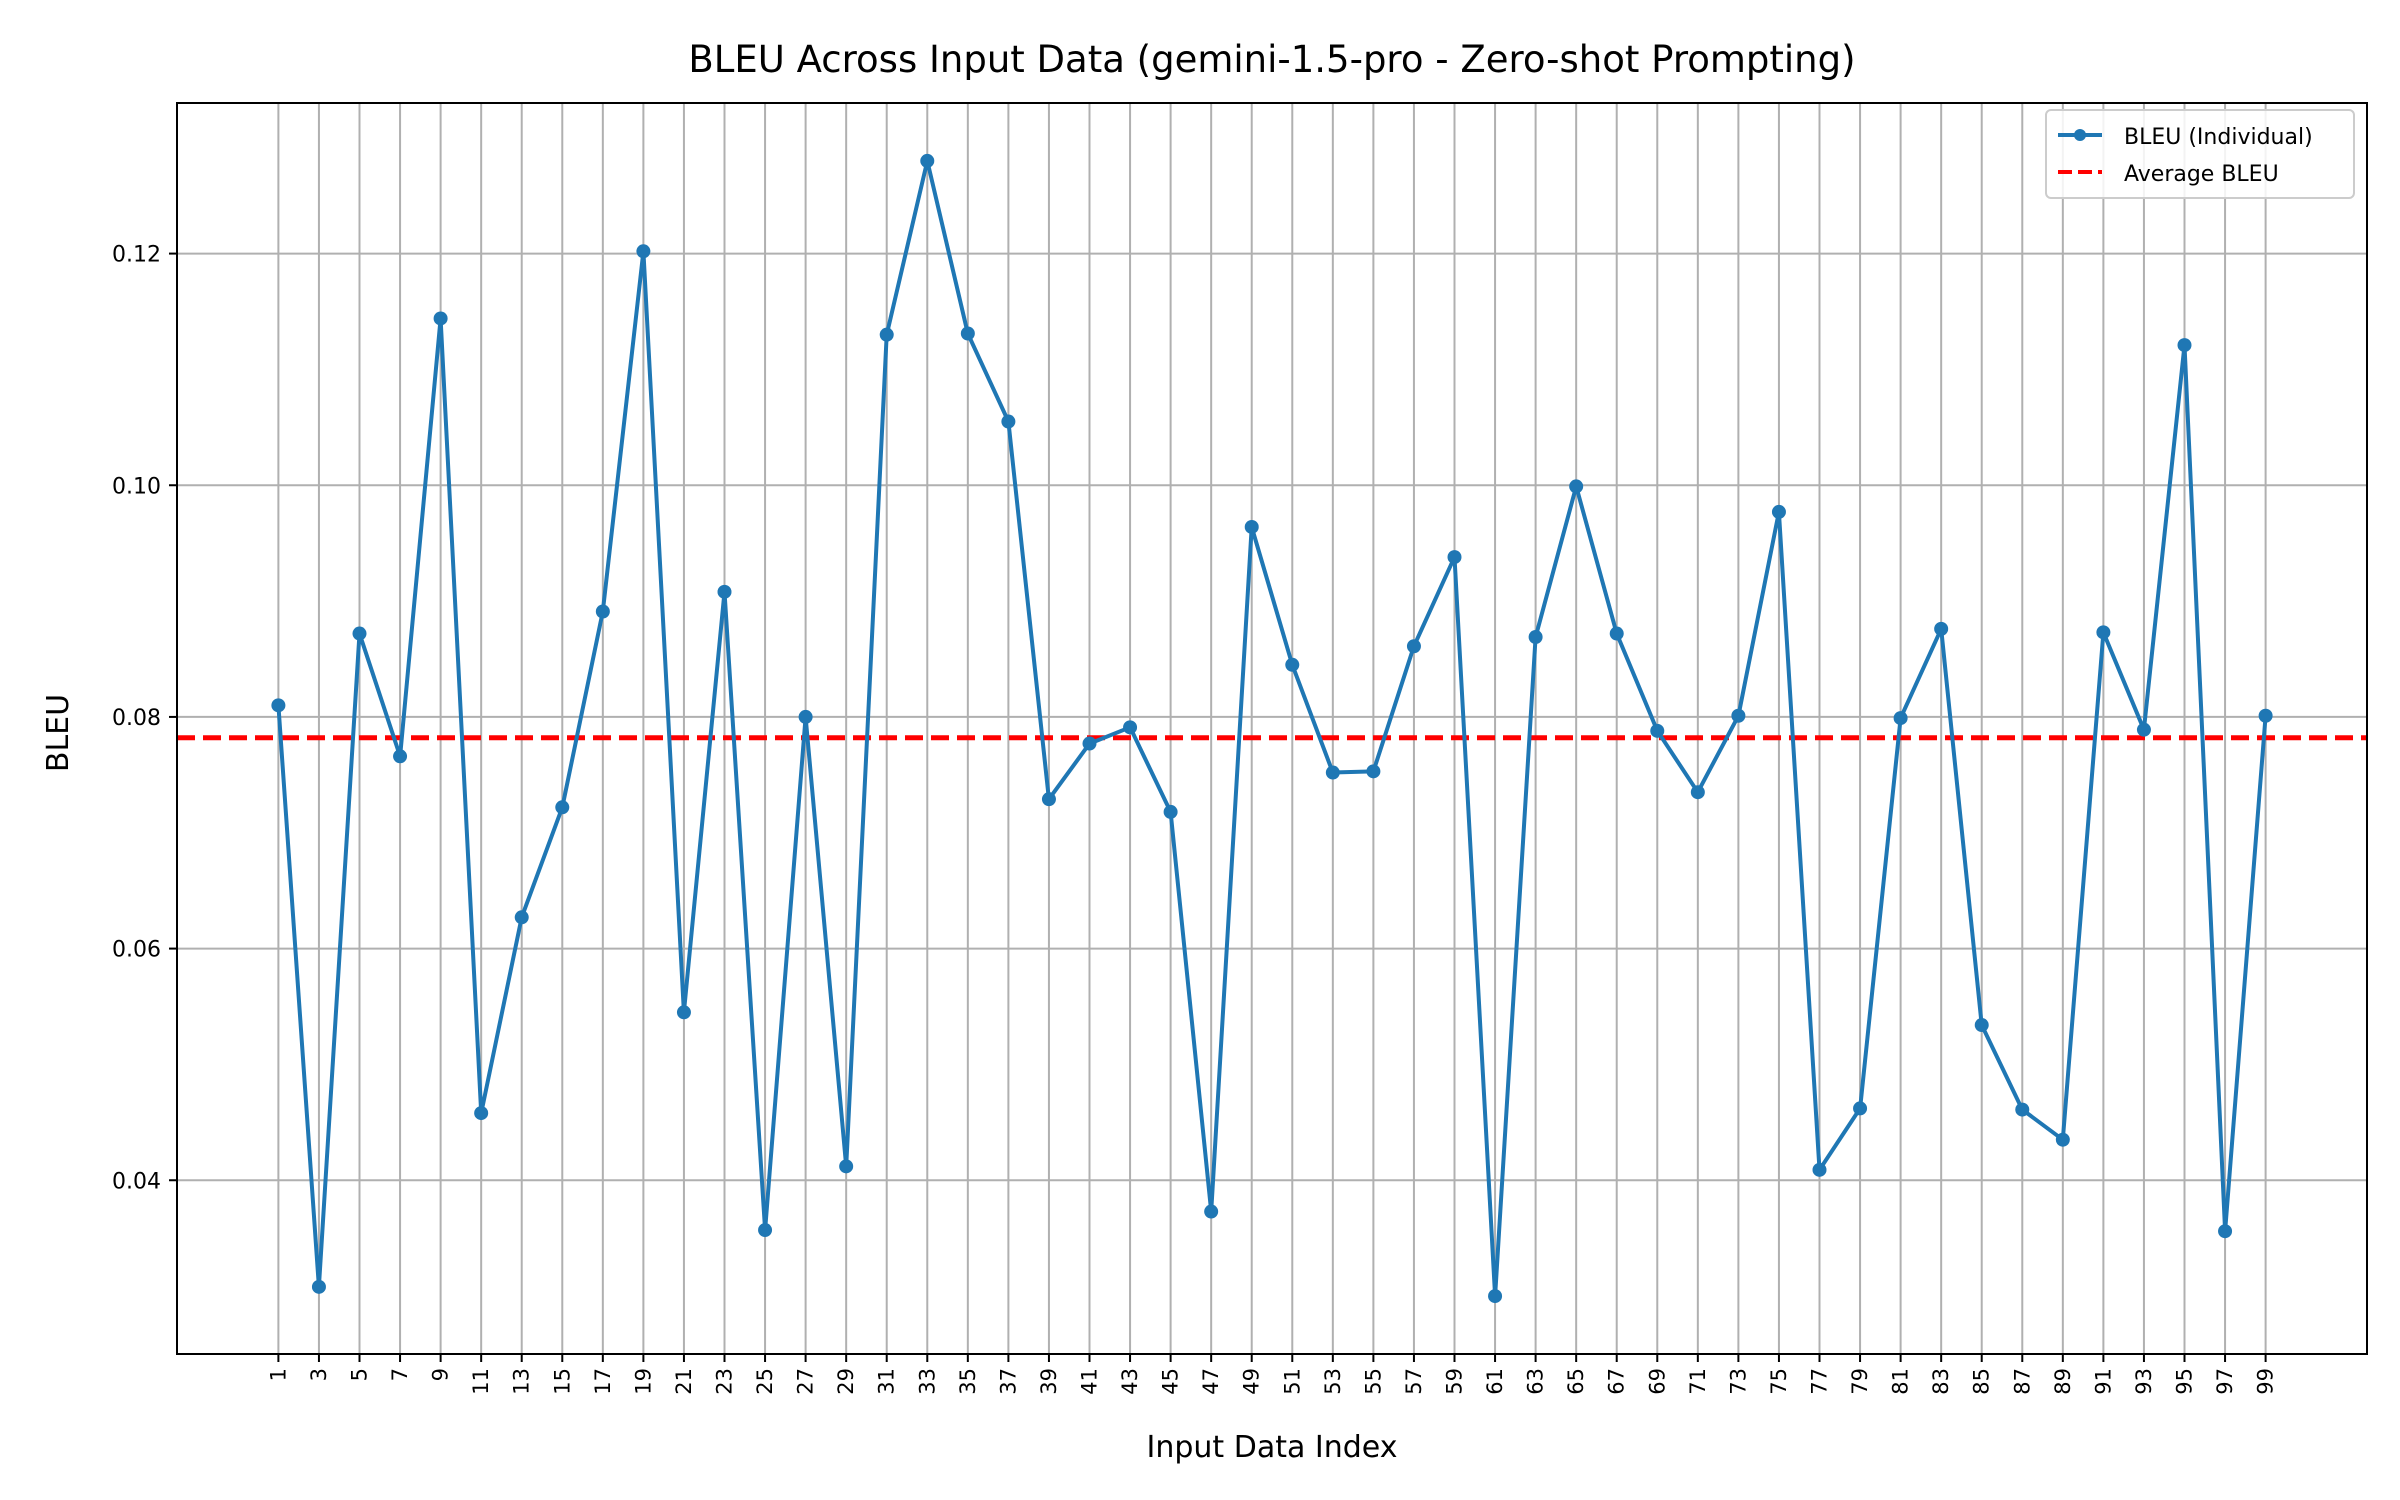  Describe the element at coordinates (1860, 1381) in the screenshot. I see `x-tick-label: 79` at that location.